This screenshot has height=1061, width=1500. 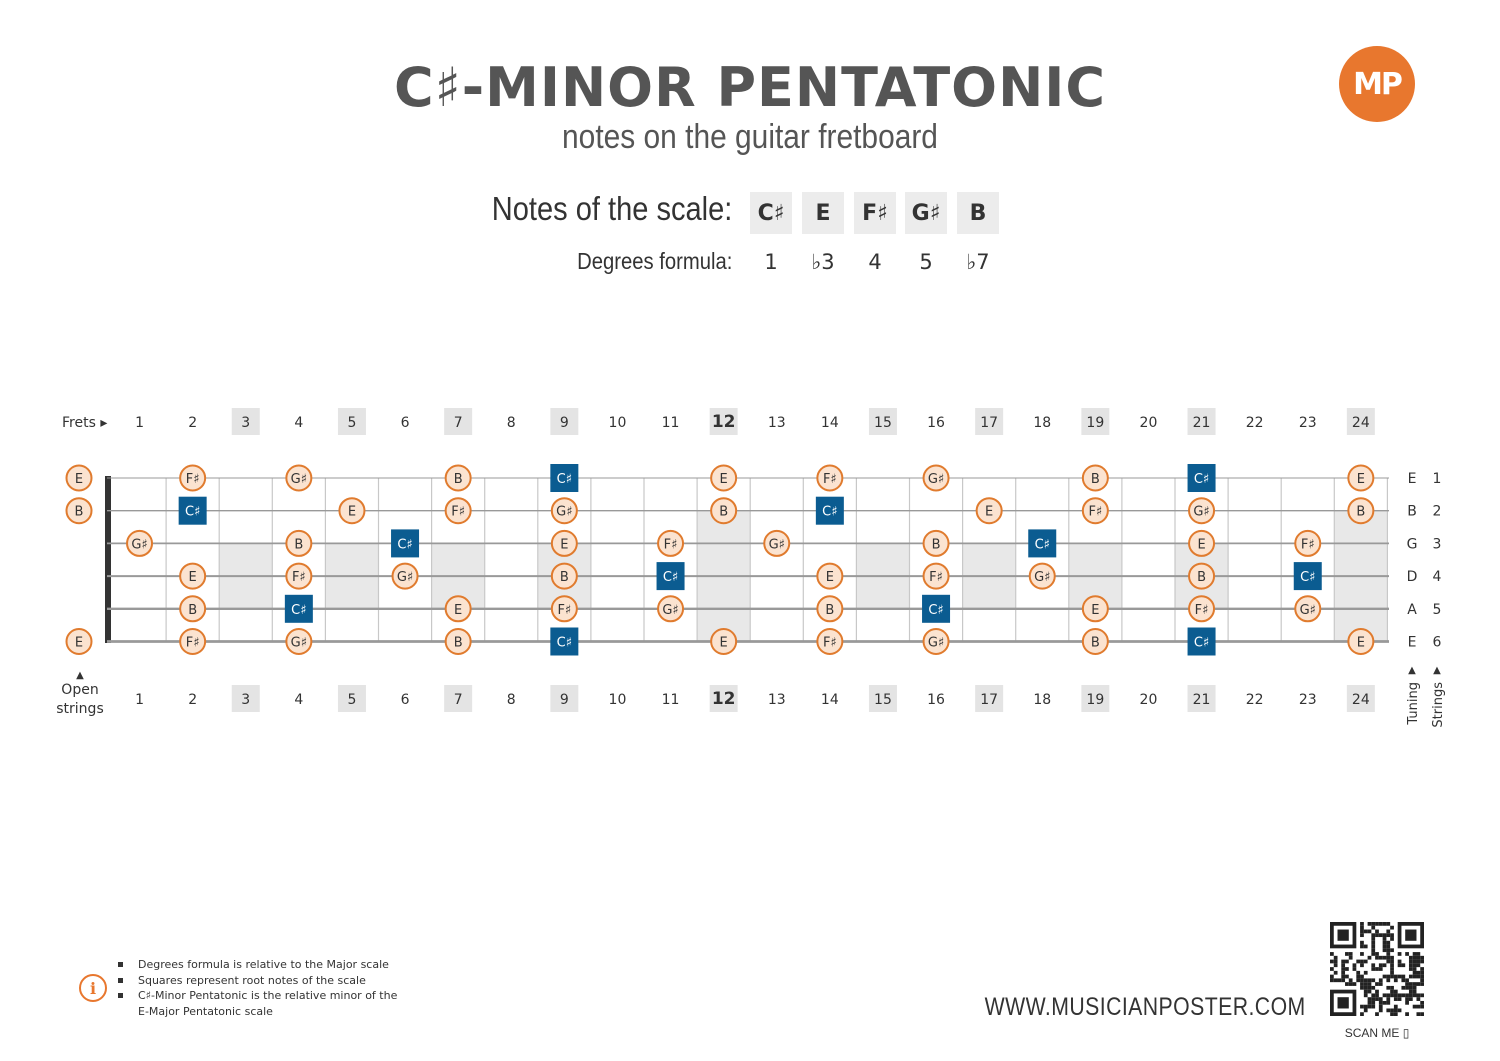 What do you see at coordinates (936, 700) in the screenshot?
I see `fret-number-bottom: 16` at bounding box center [936, 700].